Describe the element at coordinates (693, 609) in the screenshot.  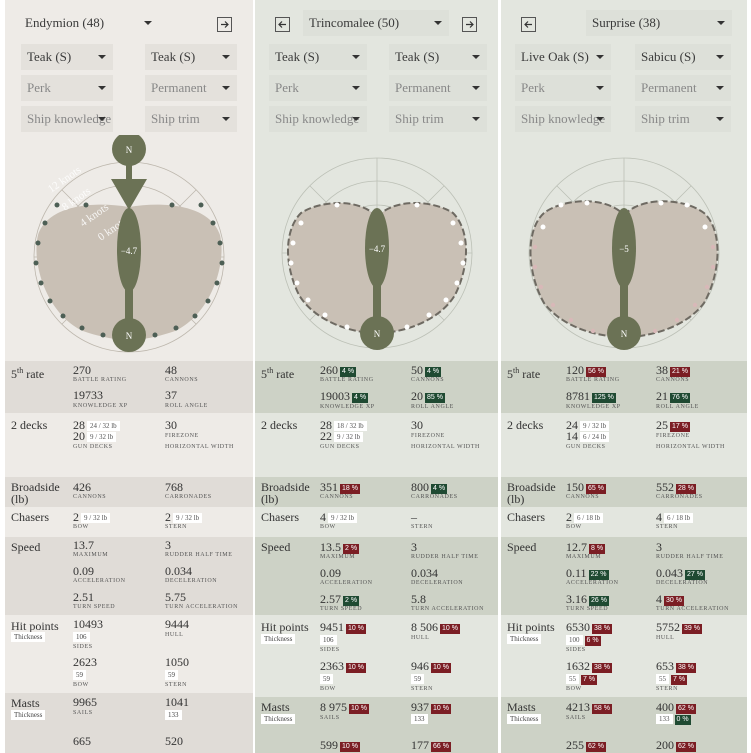
I see `turn-accel-caption: Turn acceleration` at that location.